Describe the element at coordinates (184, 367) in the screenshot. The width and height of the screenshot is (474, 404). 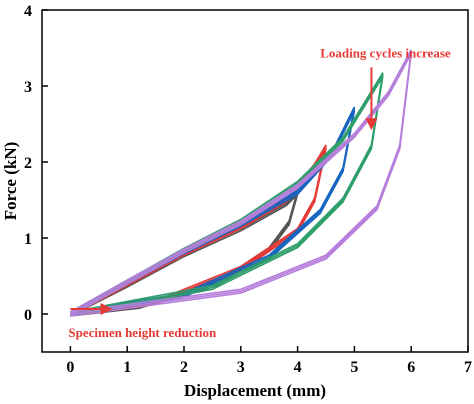
I see `x-tick-label: 2` at that location.